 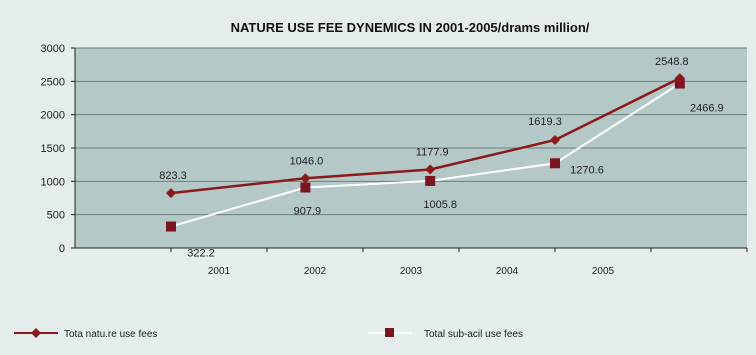 What do you see at coordinates (507, 271) in the screenshot?
I see `x-tick-label: 2004` at bounding box center [507, 271].